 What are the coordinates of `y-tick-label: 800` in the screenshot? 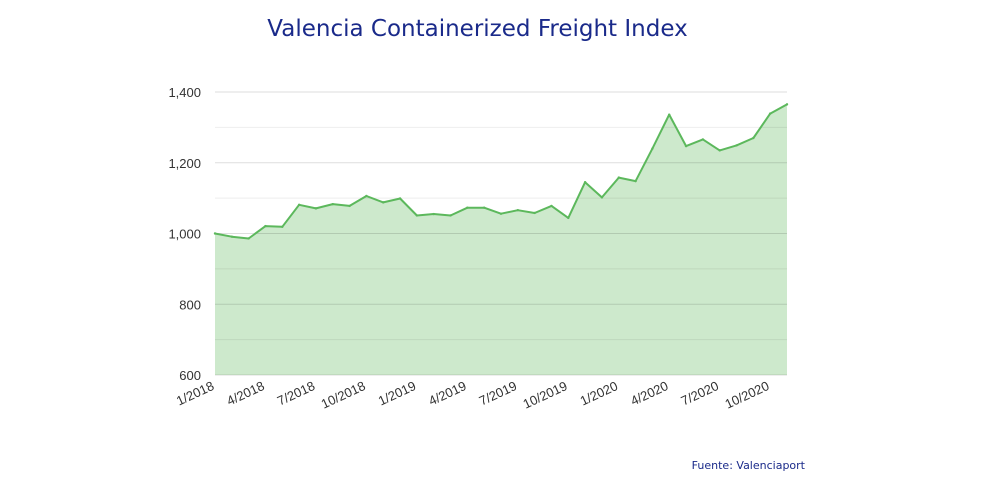 It's located at (190, 304).